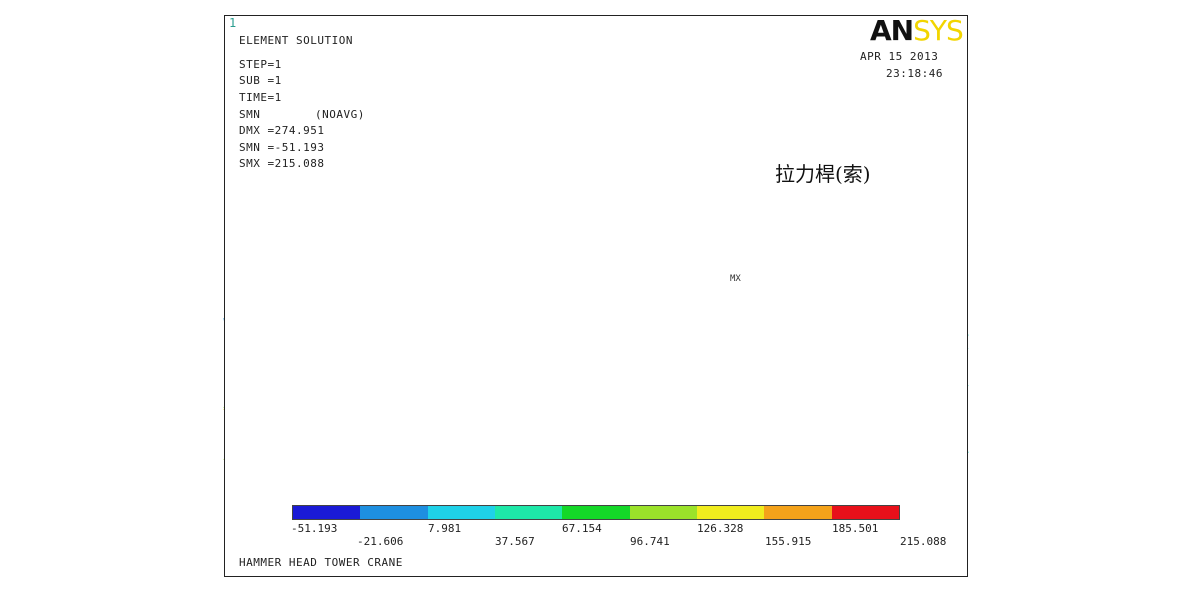  Describe the element at coordinates (282, 130) in the screenshot. I see `dmx-line: DMX =274.951` at that location.